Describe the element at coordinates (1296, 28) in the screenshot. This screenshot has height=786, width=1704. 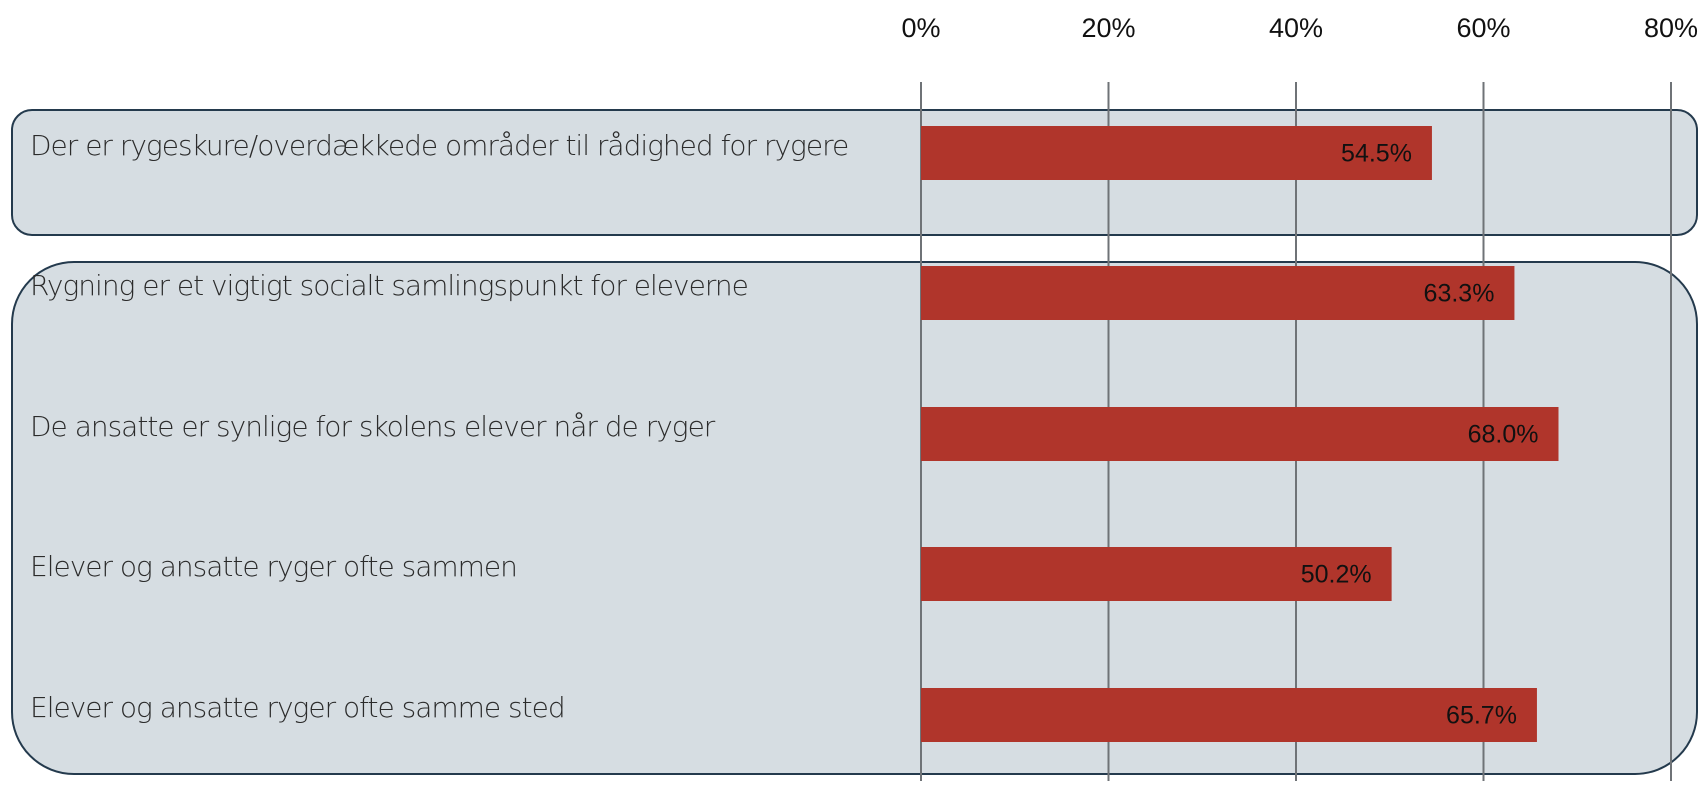
I see `x-tick-label: 40%` at that location.